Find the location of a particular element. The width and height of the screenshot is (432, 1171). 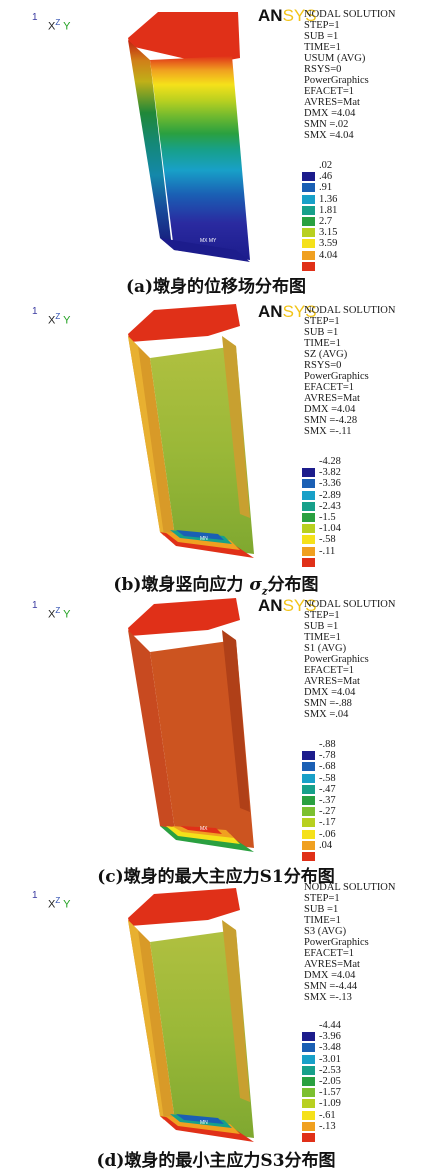

figure-caption: (d)墩身的最小主应力S3分布图 is located at coordinates (216, 1161).